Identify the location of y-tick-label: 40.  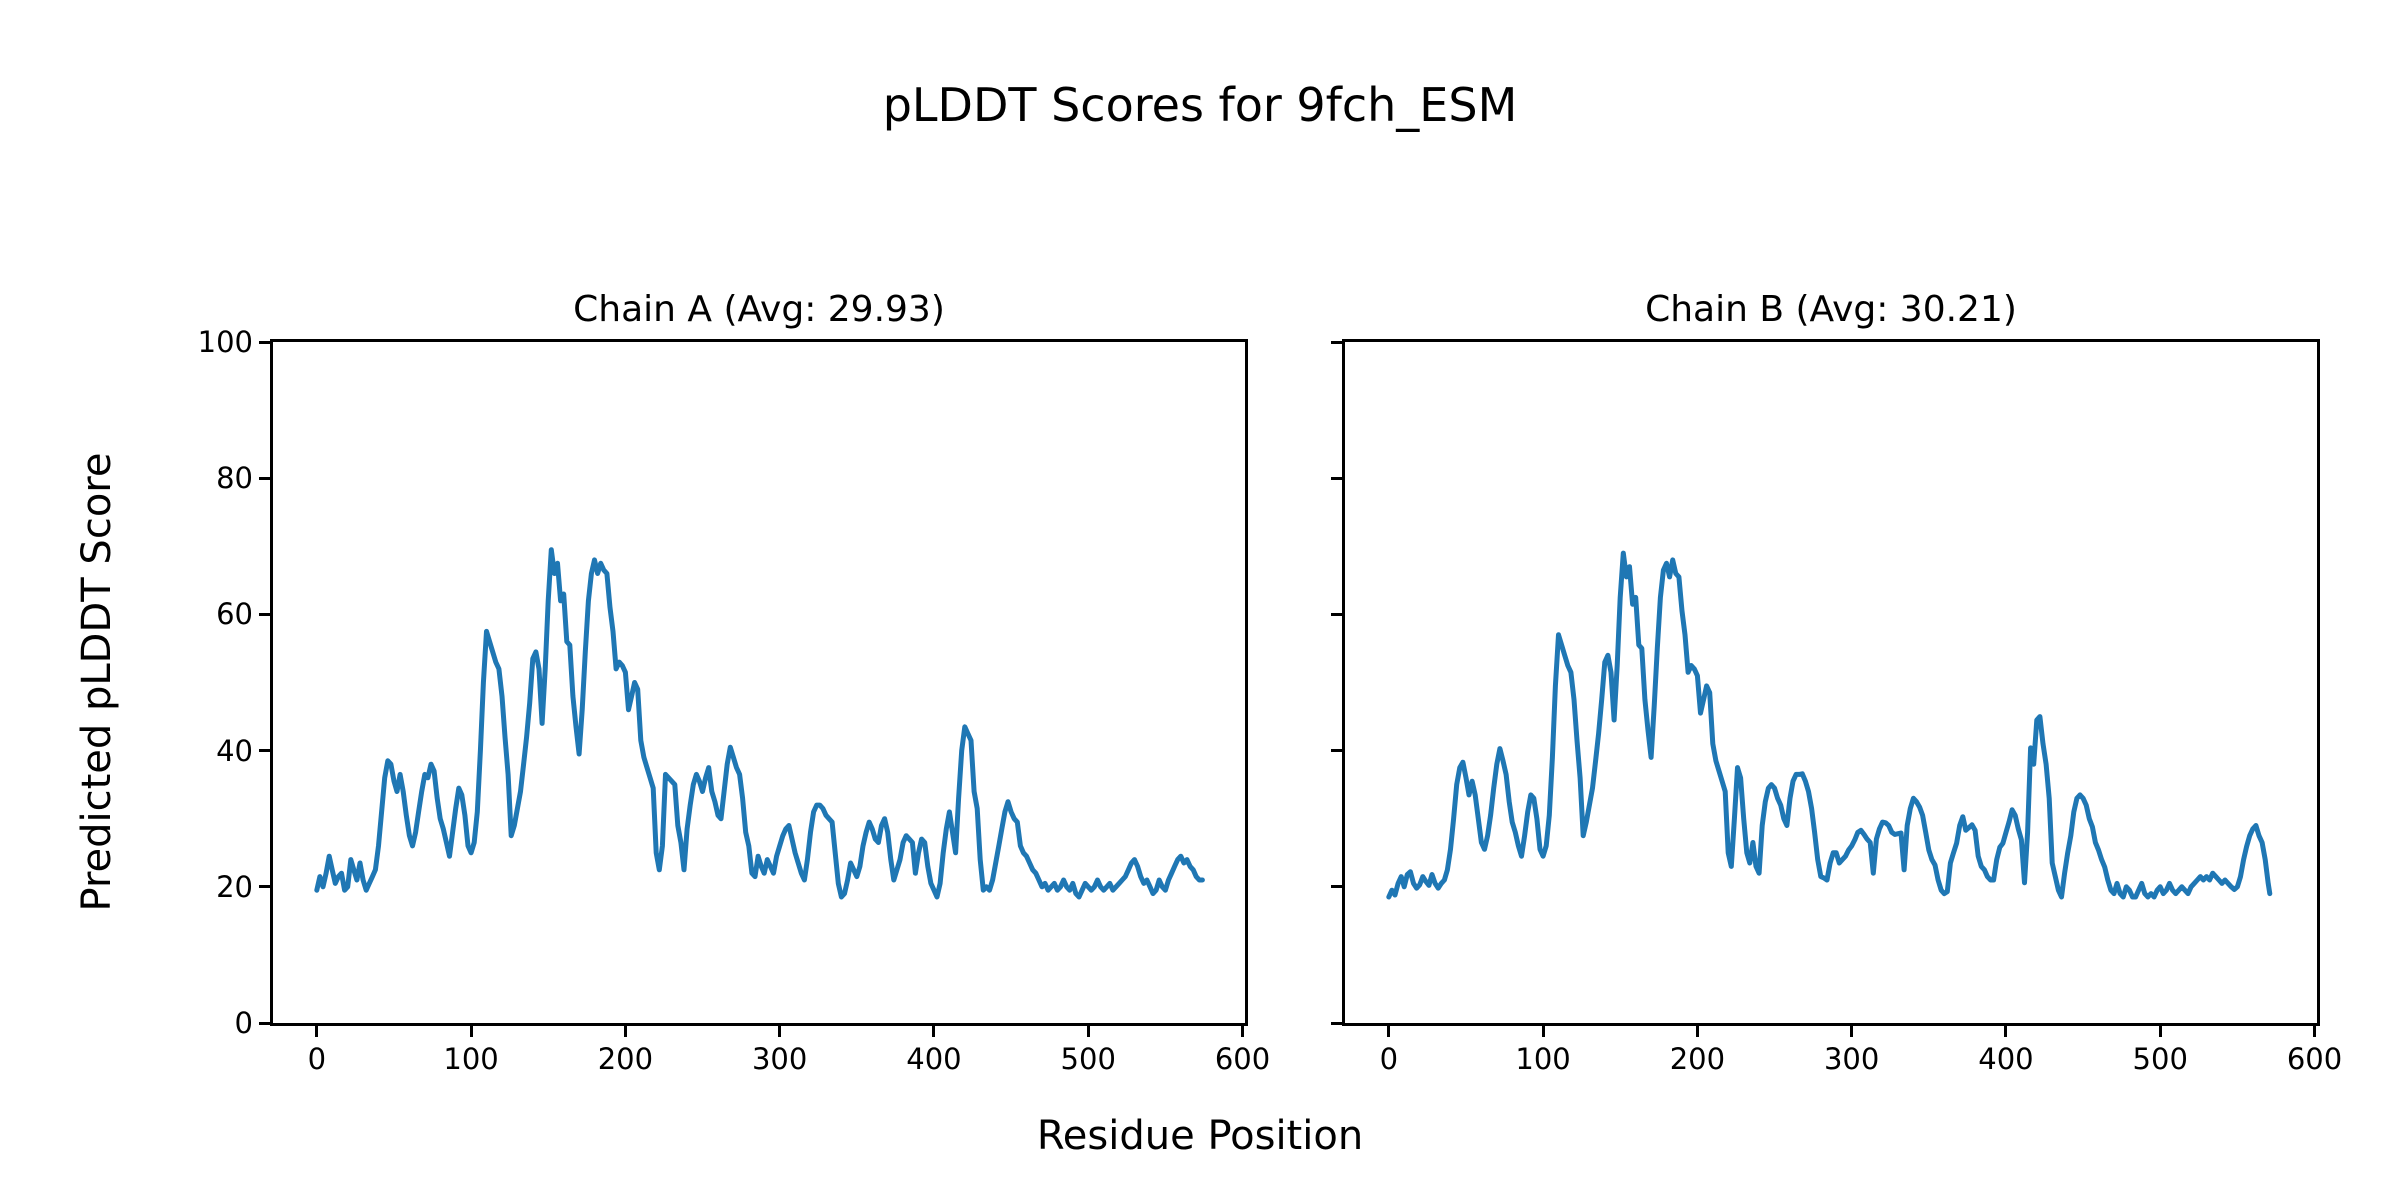
(234, 750).